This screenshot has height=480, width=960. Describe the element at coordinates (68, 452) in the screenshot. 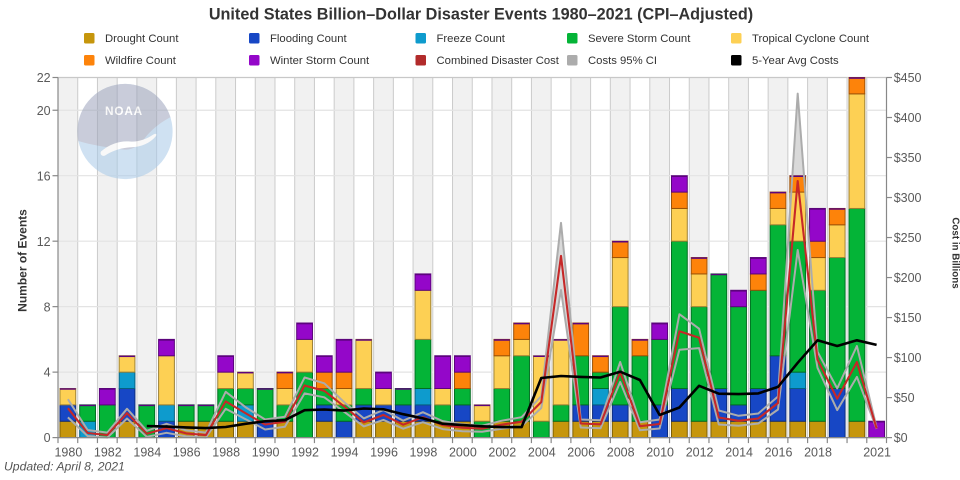

I see `svg-text: 1980` at that location.